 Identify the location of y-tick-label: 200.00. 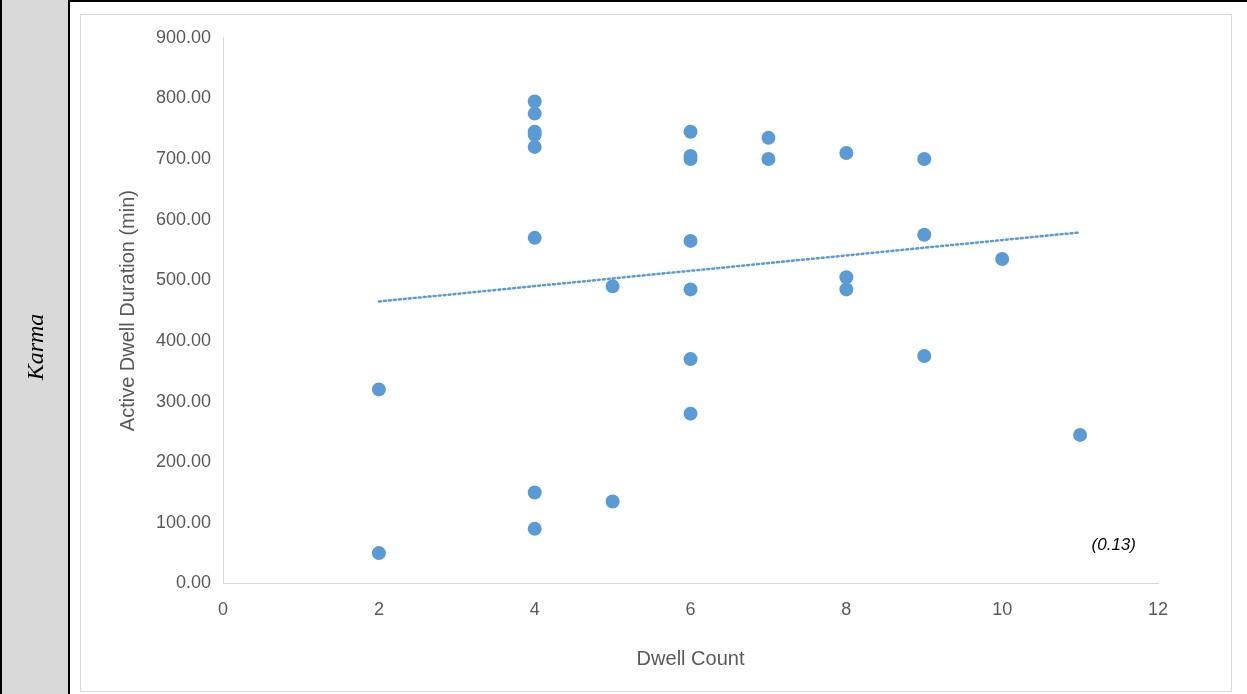
(183, 461).